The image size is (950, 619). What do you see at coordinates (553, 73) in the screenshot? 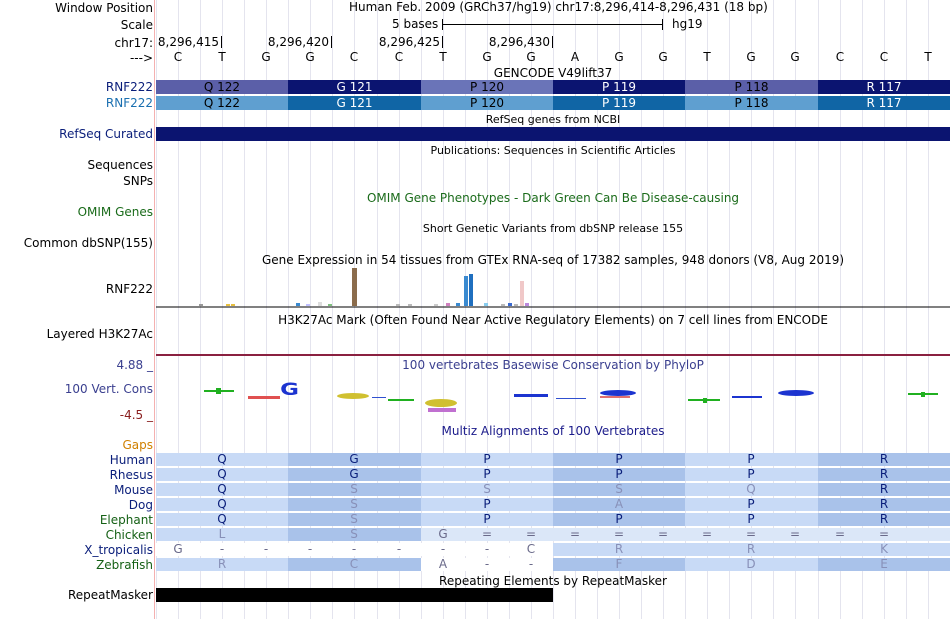
I see `gencode-title: GENCODE V49lift37` at bounding box center [553, 73].